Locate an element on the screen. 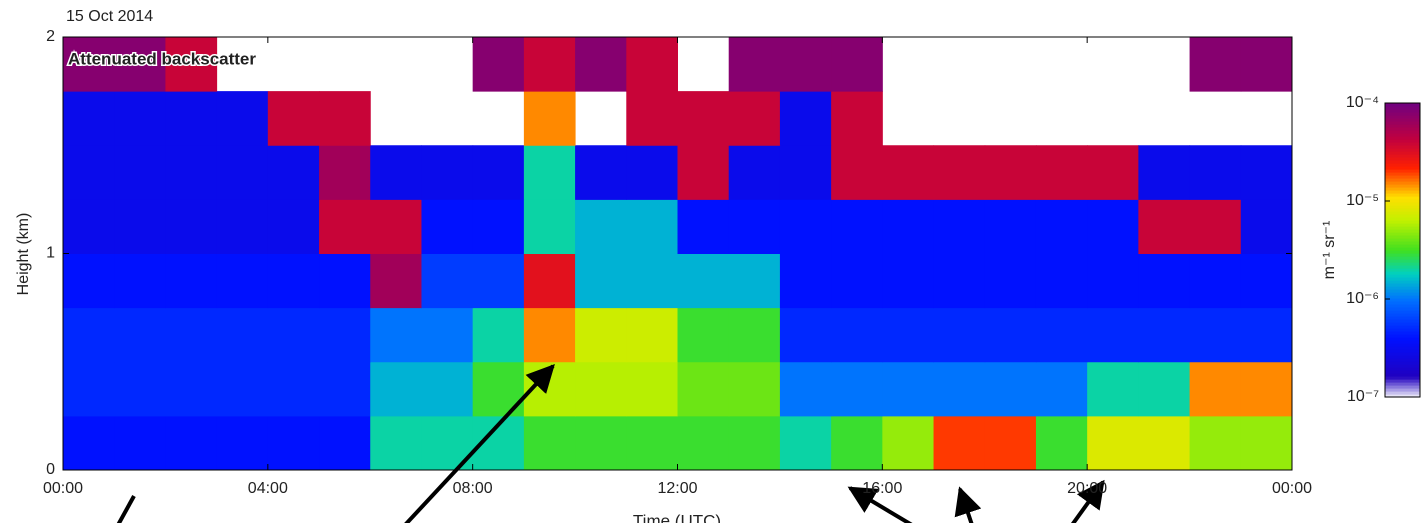 This screenshot has width=1427, height=523. colorbar-tick-label: 10⁻⁴ is located at coordinates (1362, 102).